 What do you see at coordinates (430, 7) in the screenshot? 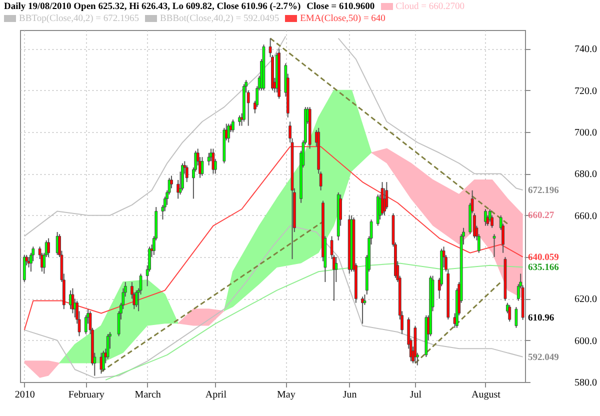
I see `legend-label: Cloud = 660.2700` at bounding box center [430, 7].